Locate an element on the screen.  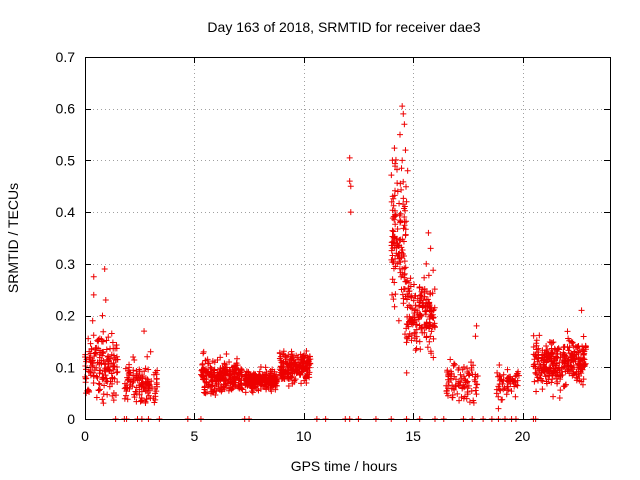
y-tick-label: 0.7 is located at coordinates (66, 57).